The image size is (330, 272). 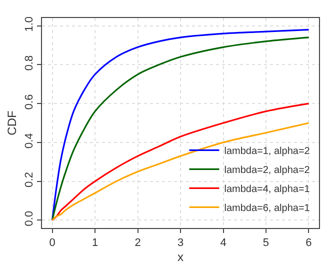 What do you see at coordinates (181, 257) in the screenshot?
I see `x-axis-title: x` at bounding box center [181, 257].